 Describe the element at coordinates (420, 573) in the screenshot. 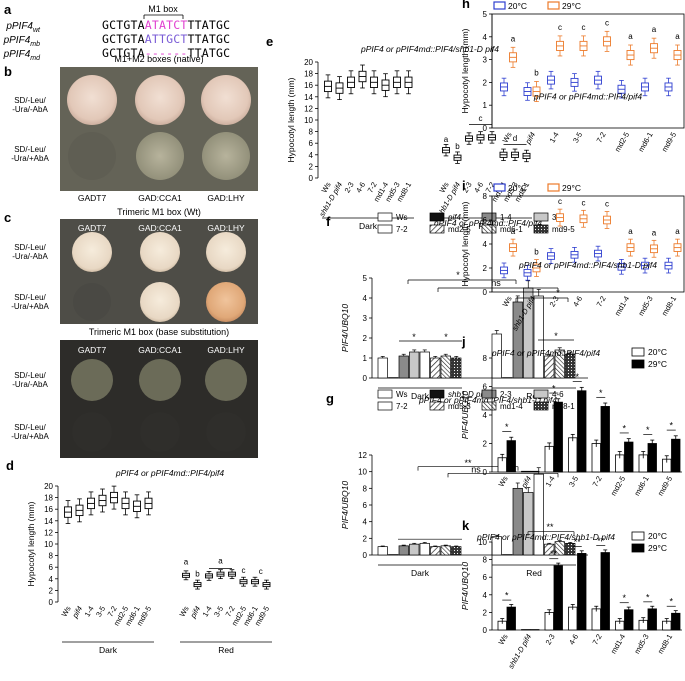

I see `group-label: Dark` at that location.